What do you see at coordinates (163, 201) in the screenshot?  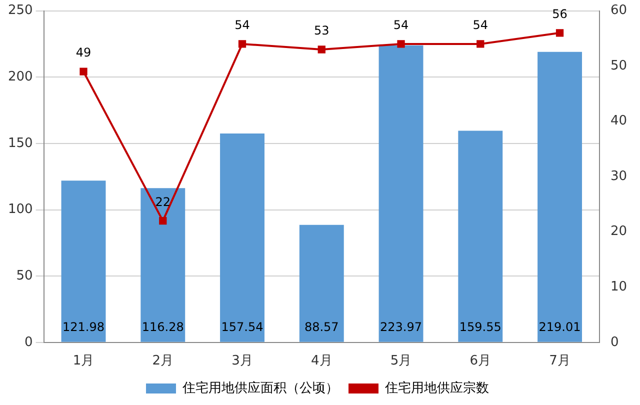 I see `data-label: 22` at bounding box center [163, 201].